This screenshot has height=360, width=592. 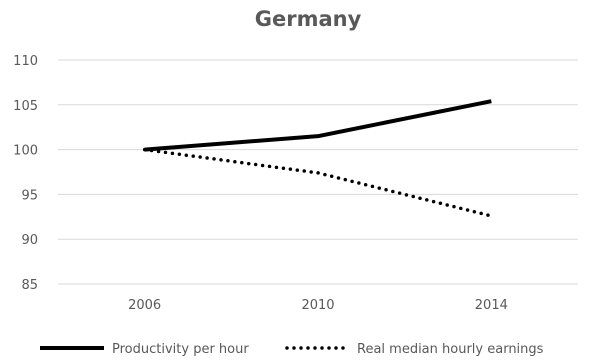 I want to click on y-tick-label: 95, so click(x=29, y=195).